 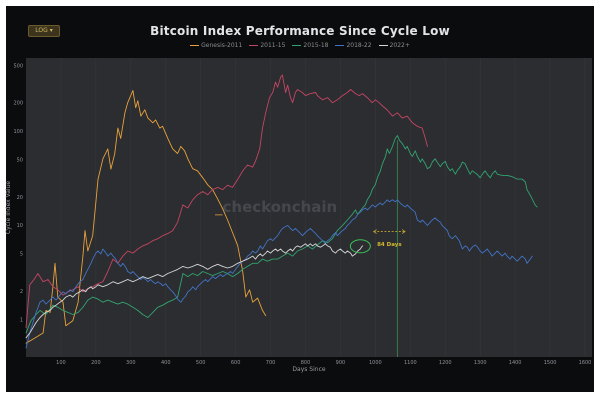 What do you see at coordinates (20, 226) in the screenshot?
I see `y-tick-label: 10` at bounding box center [20, 226].